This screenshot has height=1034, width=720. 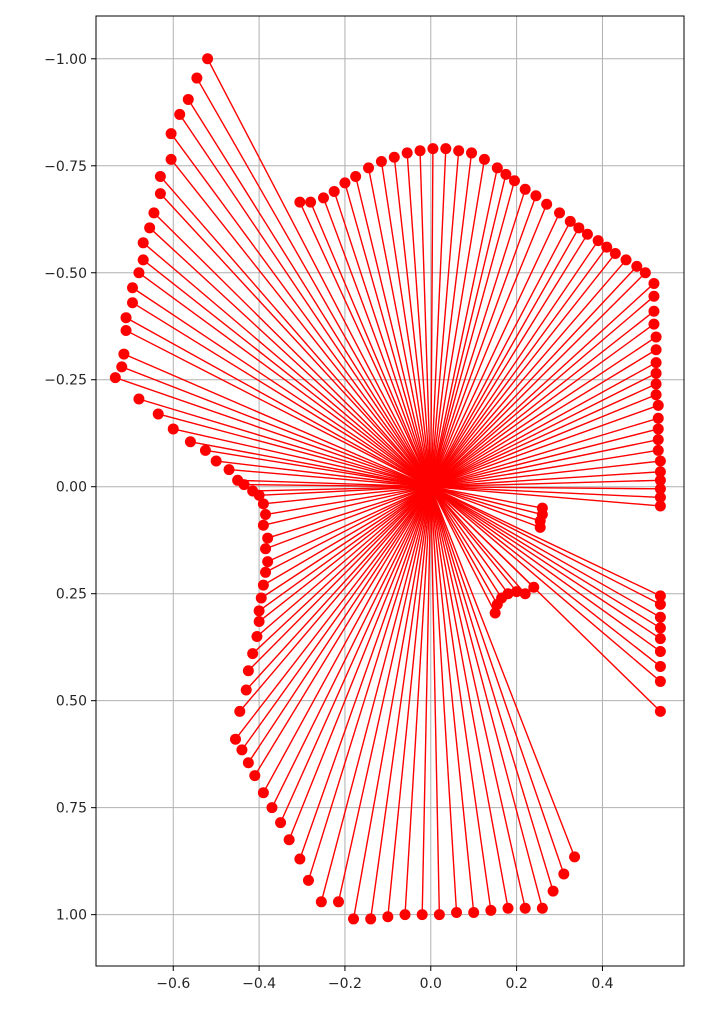 I want to click on y-tick-label: 0.00, so click(x=71, y=488).